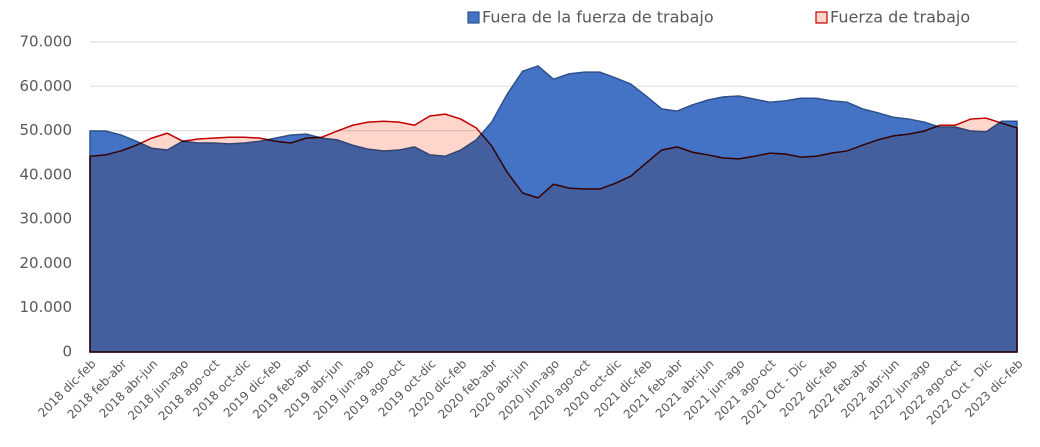  What do you see at coordinates (46, 174) in the screenshot?
I see `y-tick-label: 40.000` at bounding box center [46, 174].